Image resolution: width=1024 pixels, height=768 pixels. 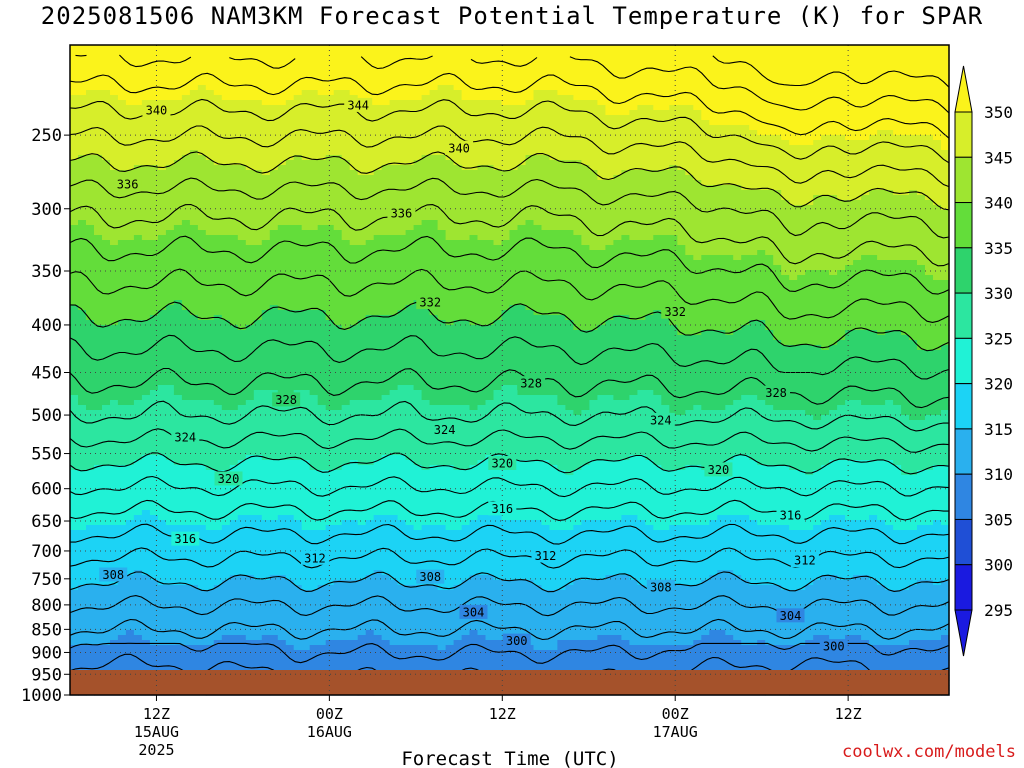 I want to click on y-tick-label: 650, so click(x=46, y=522).